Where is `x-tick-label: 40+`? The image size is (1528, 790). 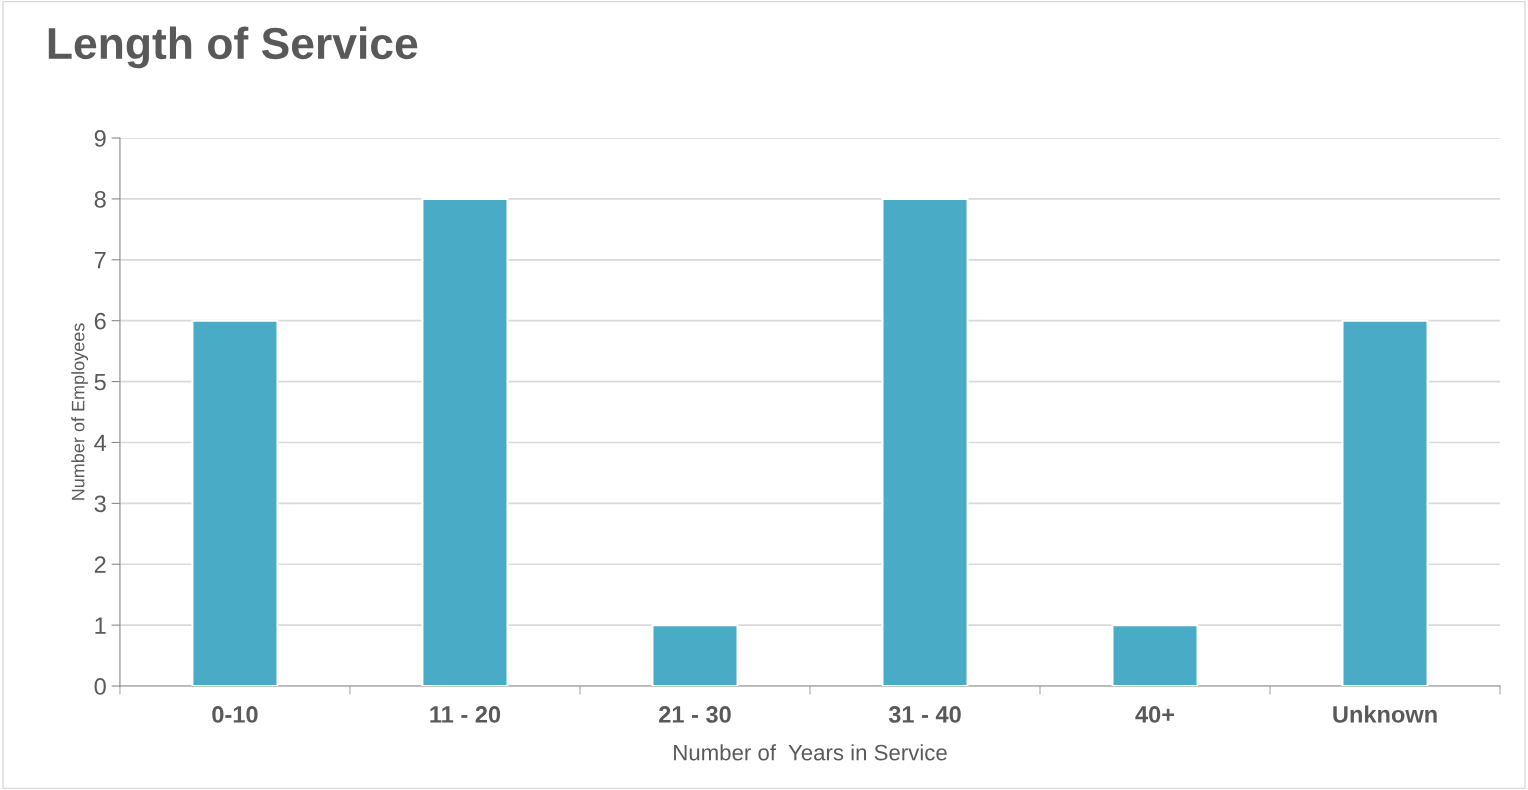 x-tick-label: 40+ is located at coordinates (1155, 714).